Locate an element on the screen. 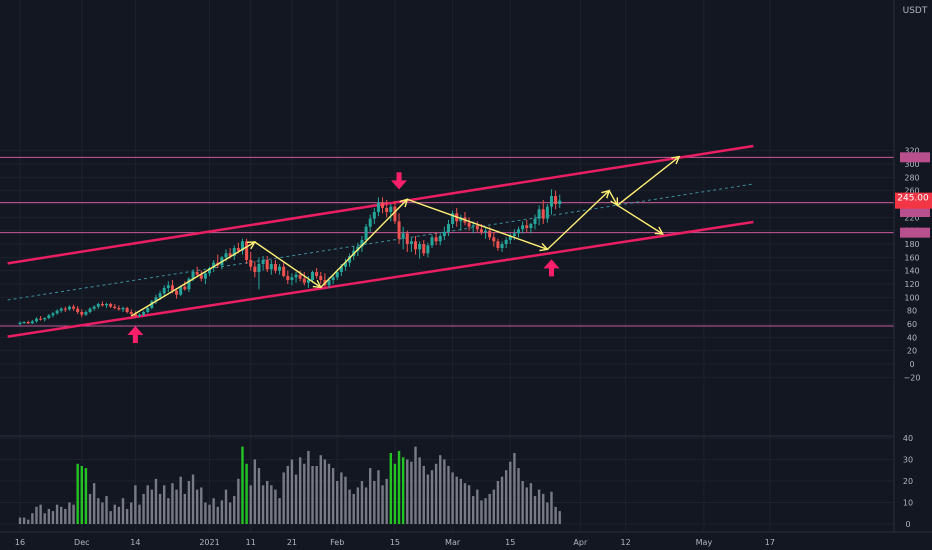 This screenshot has width=932, height=550. price-tick-label: 320 is located at coordinates (911, 151).